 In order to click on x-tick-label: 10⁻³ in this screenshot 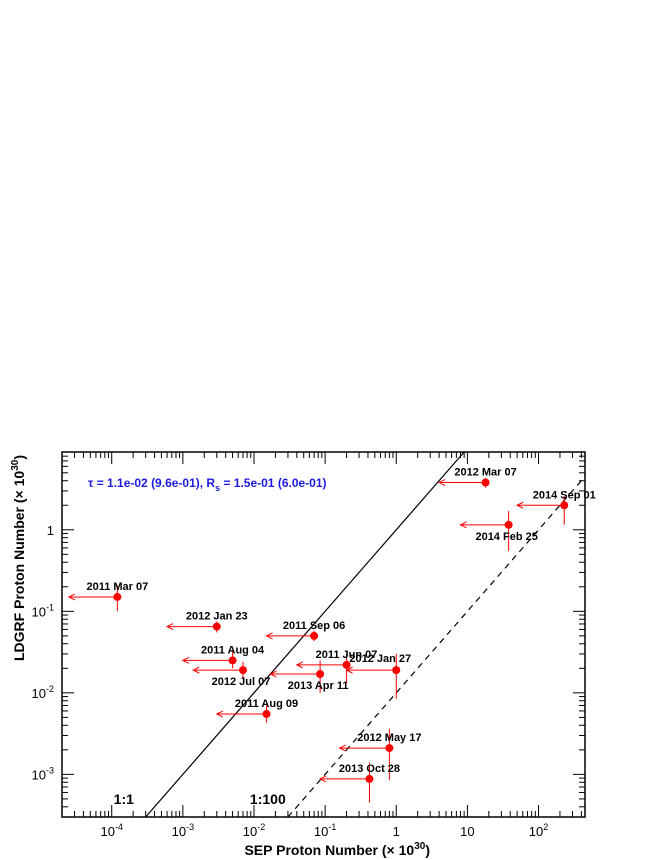, I will do `click(183, 830)`.